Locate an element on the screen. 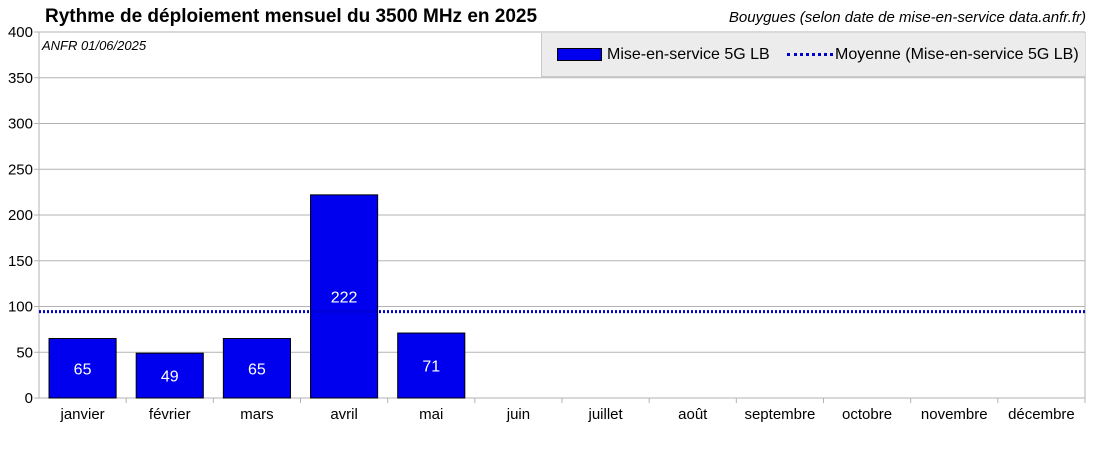  x-tick-label: juin is located at coordinates (518, 414).